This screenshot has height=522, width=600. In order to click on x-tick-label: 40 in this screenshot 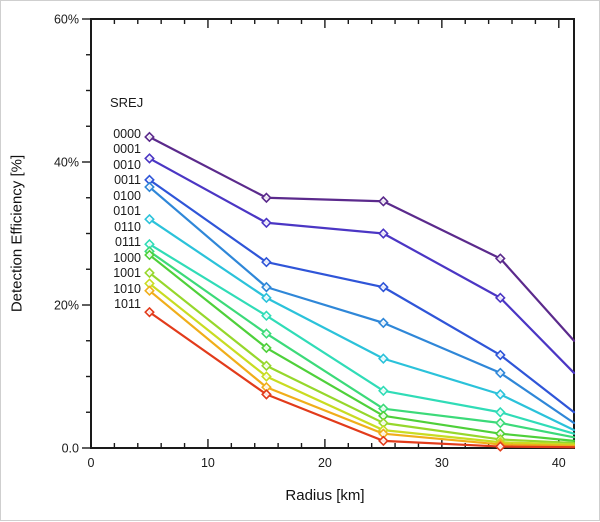, I will do `click(559, 463)`.